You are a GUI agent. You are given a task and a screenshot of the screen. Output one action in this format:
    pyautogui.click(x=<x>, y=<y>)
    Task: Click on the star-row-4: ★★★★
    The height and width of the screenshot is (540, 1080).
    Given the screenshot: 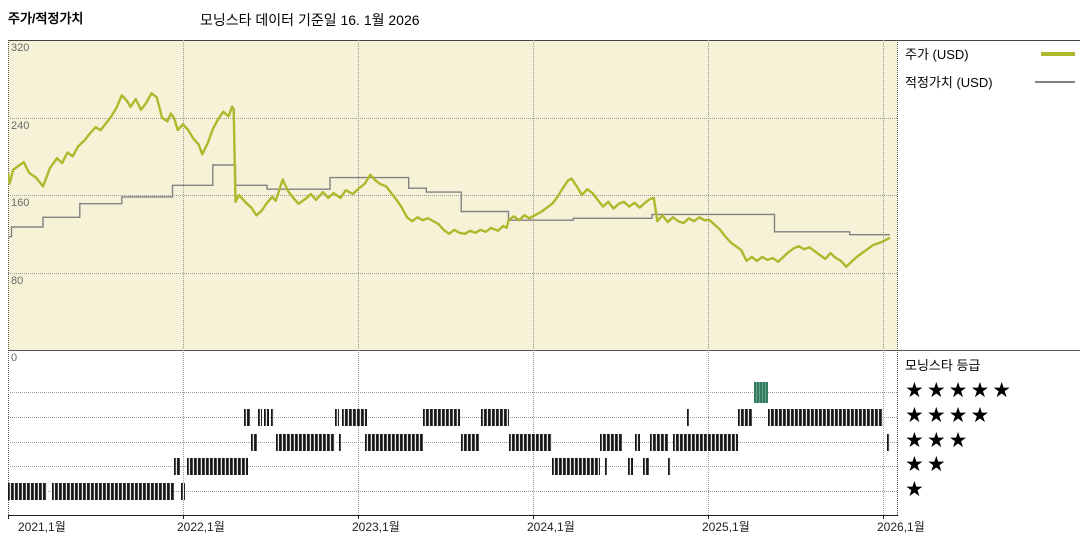 What is the action you would take?
    pyautogui.click(x=949, y=415)
    